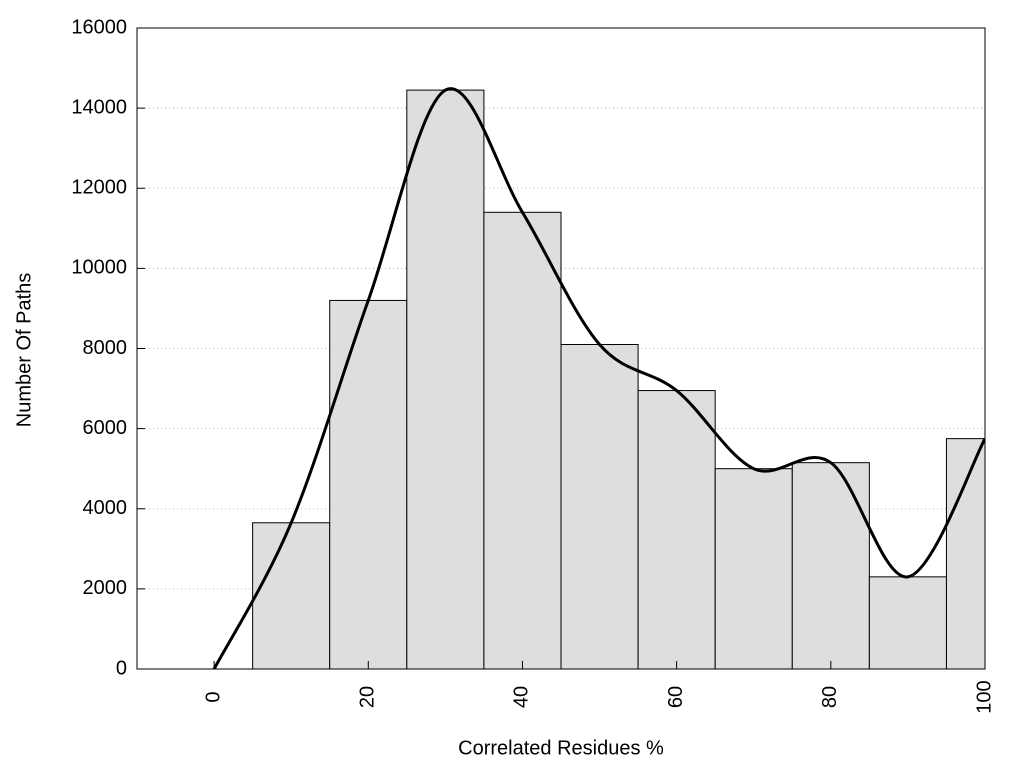 The width and height of the screenshot is (1024, 773). I want to click on x-tick-label: 80, so click(830, 697).